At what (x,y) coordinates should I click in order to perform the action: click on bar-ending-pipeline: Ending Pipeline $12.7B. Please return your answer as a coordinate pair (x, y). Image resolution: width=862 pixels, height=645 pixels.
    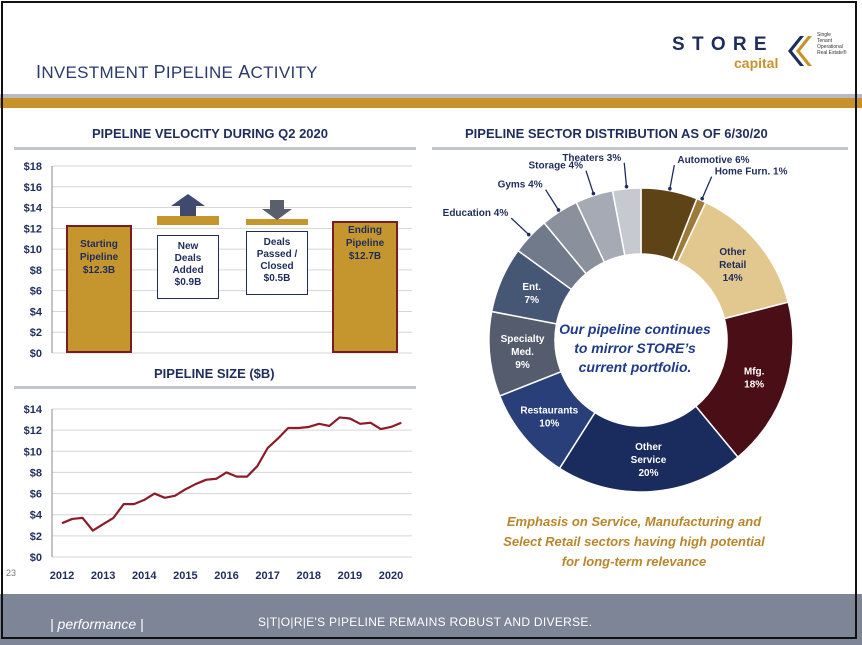
    Looking at the image, I should click on (365, 287).